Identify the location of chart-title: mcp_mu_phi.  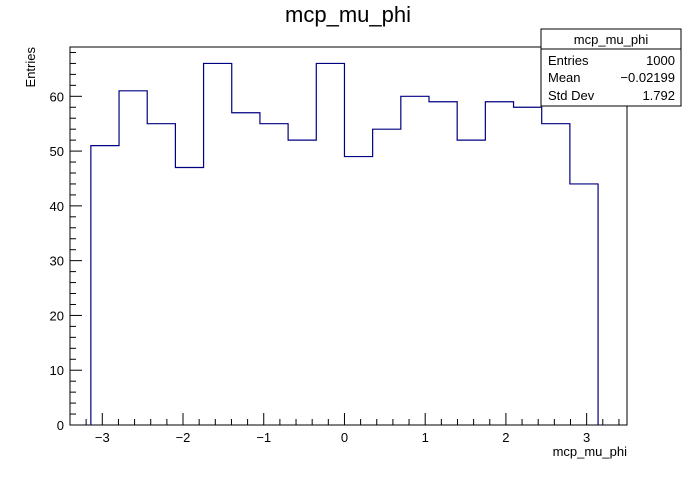
(348, 14).